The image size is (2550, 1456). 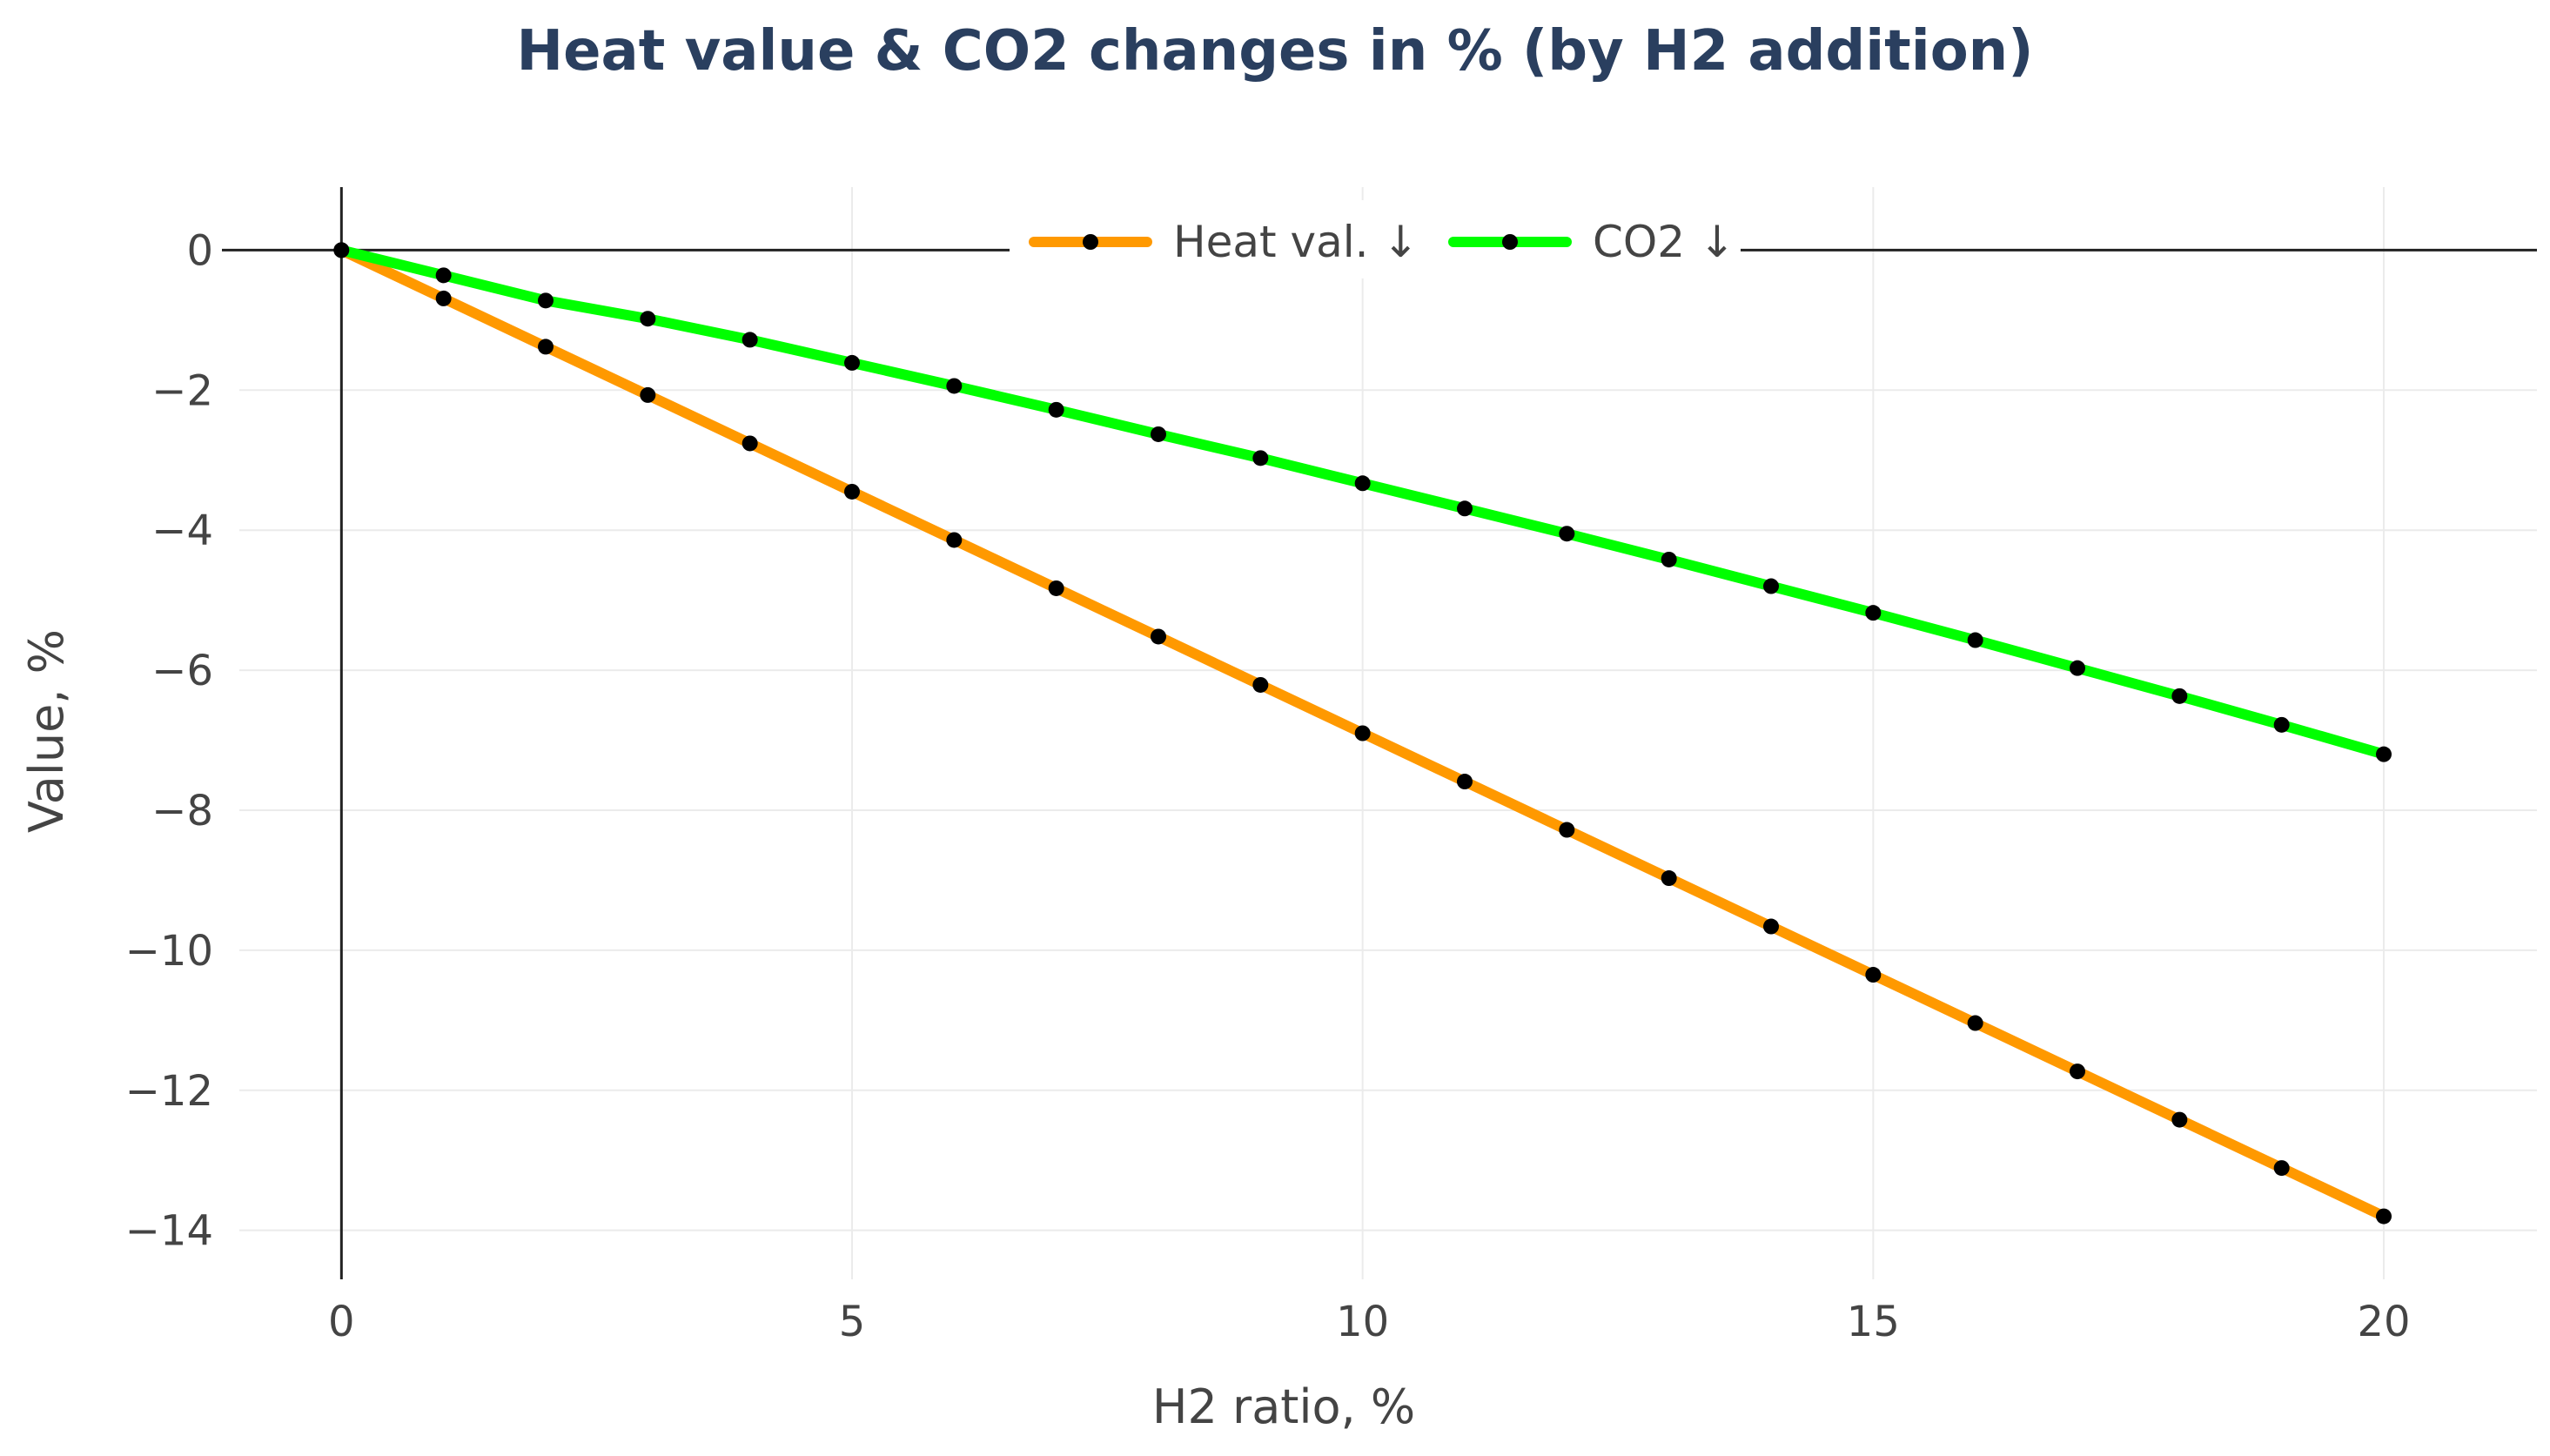 What do you see at coordinates (1591, 242) in the screenshot?
I see `legend-item: CO2 ↓` at bounding box center [1591, 242].